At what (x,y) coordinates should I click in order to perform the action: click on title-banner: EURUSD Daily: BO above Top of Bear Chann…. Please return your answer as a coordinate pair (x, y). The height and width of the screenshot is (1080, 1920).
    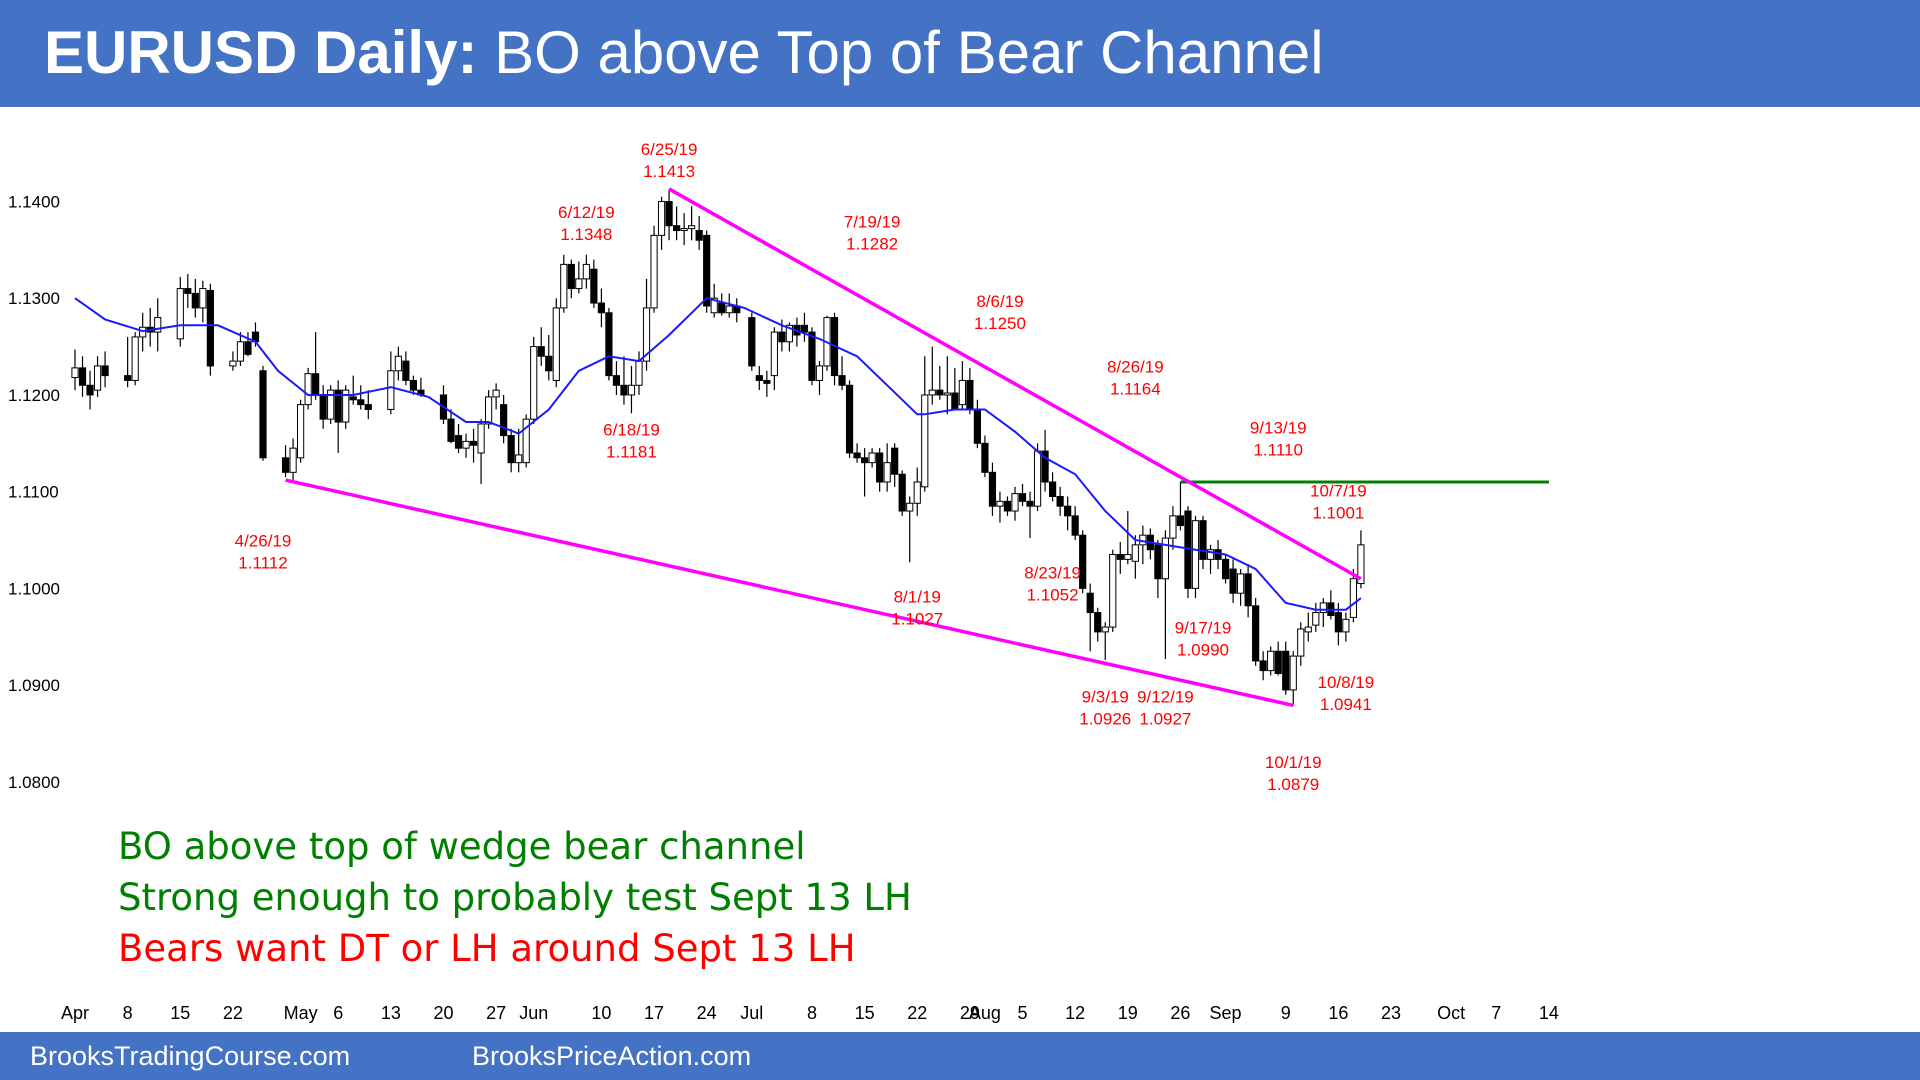
    Looking at the image, I should click on (960, 53).